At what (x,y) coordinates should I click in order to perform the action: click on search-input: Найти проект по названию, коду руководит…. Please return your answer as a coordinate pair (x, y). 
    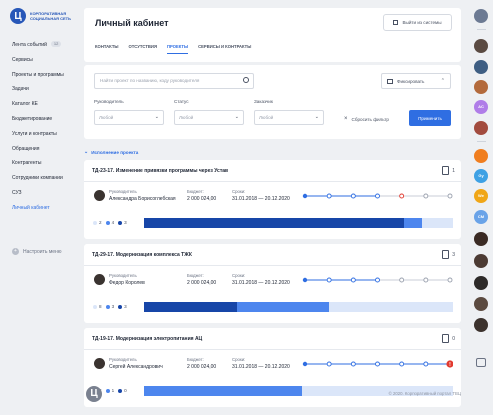
    Looking at the image, I should click on (174, 81).